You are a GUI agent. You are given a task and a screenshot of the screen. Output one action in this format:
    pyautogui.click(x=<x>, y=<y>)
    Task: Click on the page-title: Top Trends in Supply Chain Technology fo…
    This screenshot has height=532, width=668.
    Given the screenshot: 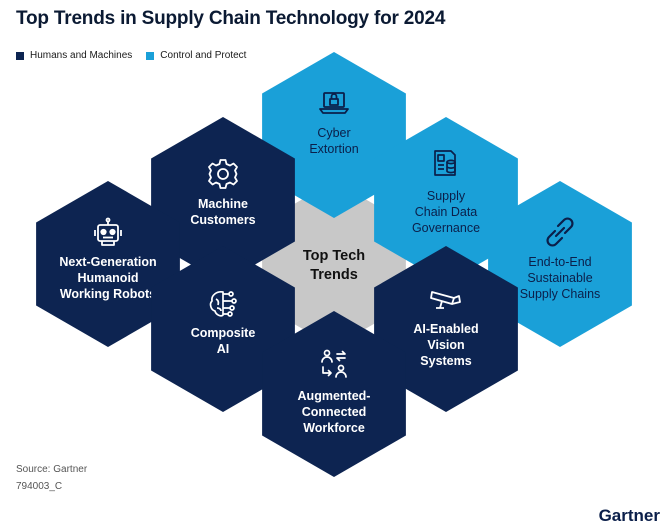 What is the action you would take?
    pyautogui.click(x=231, y=18)
    